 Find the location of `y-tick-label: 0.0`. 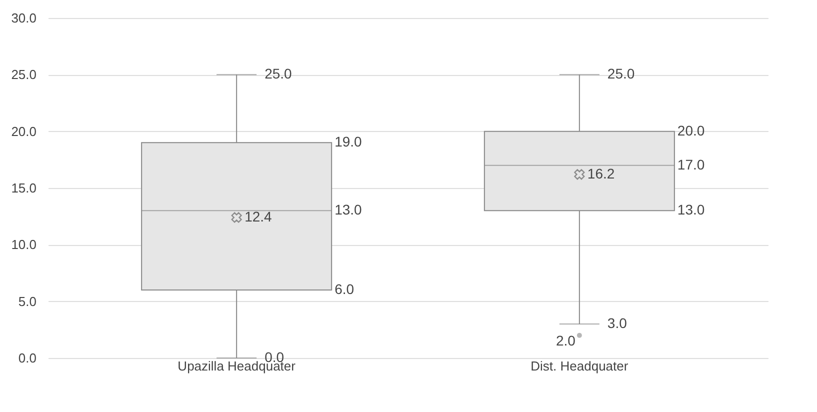

y-tick-label: 0.0 is located at coordinates (27, 358).